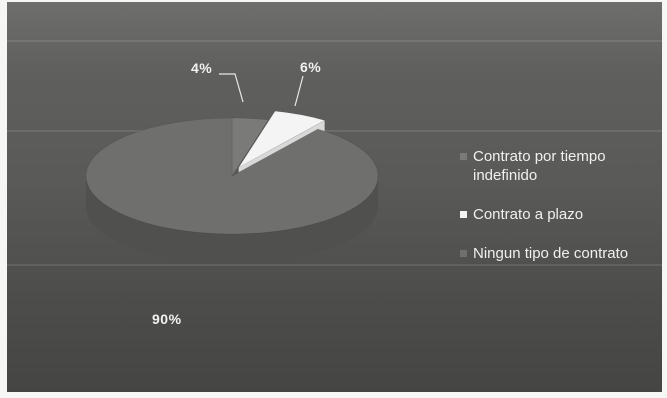  I want to click on legend-item-plazo: Contrato a plazo, so click(557, 214).